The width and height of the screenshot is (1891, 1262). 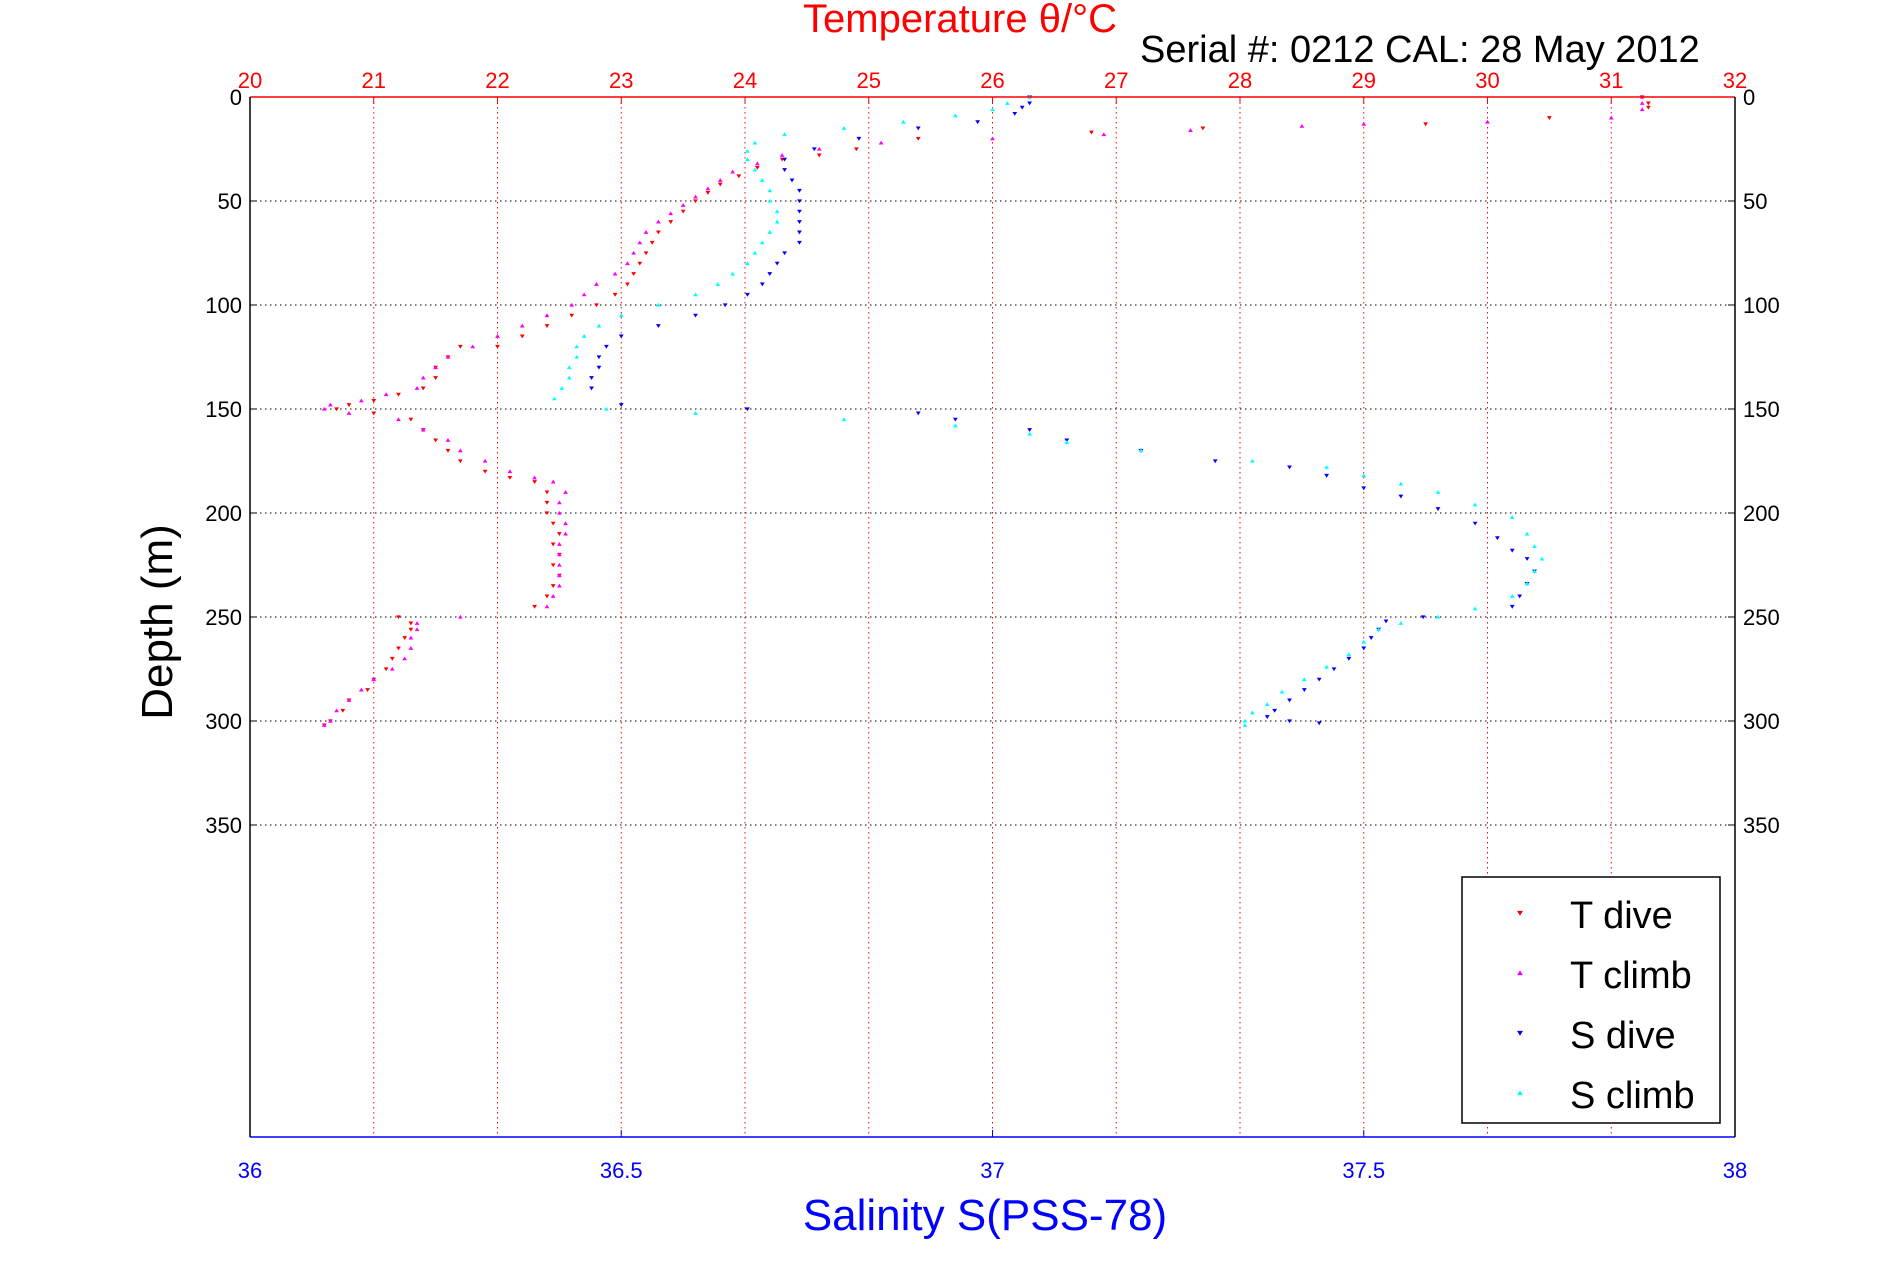 I want to click on x-top-tick-label: 22, so click(x=497, y=80).